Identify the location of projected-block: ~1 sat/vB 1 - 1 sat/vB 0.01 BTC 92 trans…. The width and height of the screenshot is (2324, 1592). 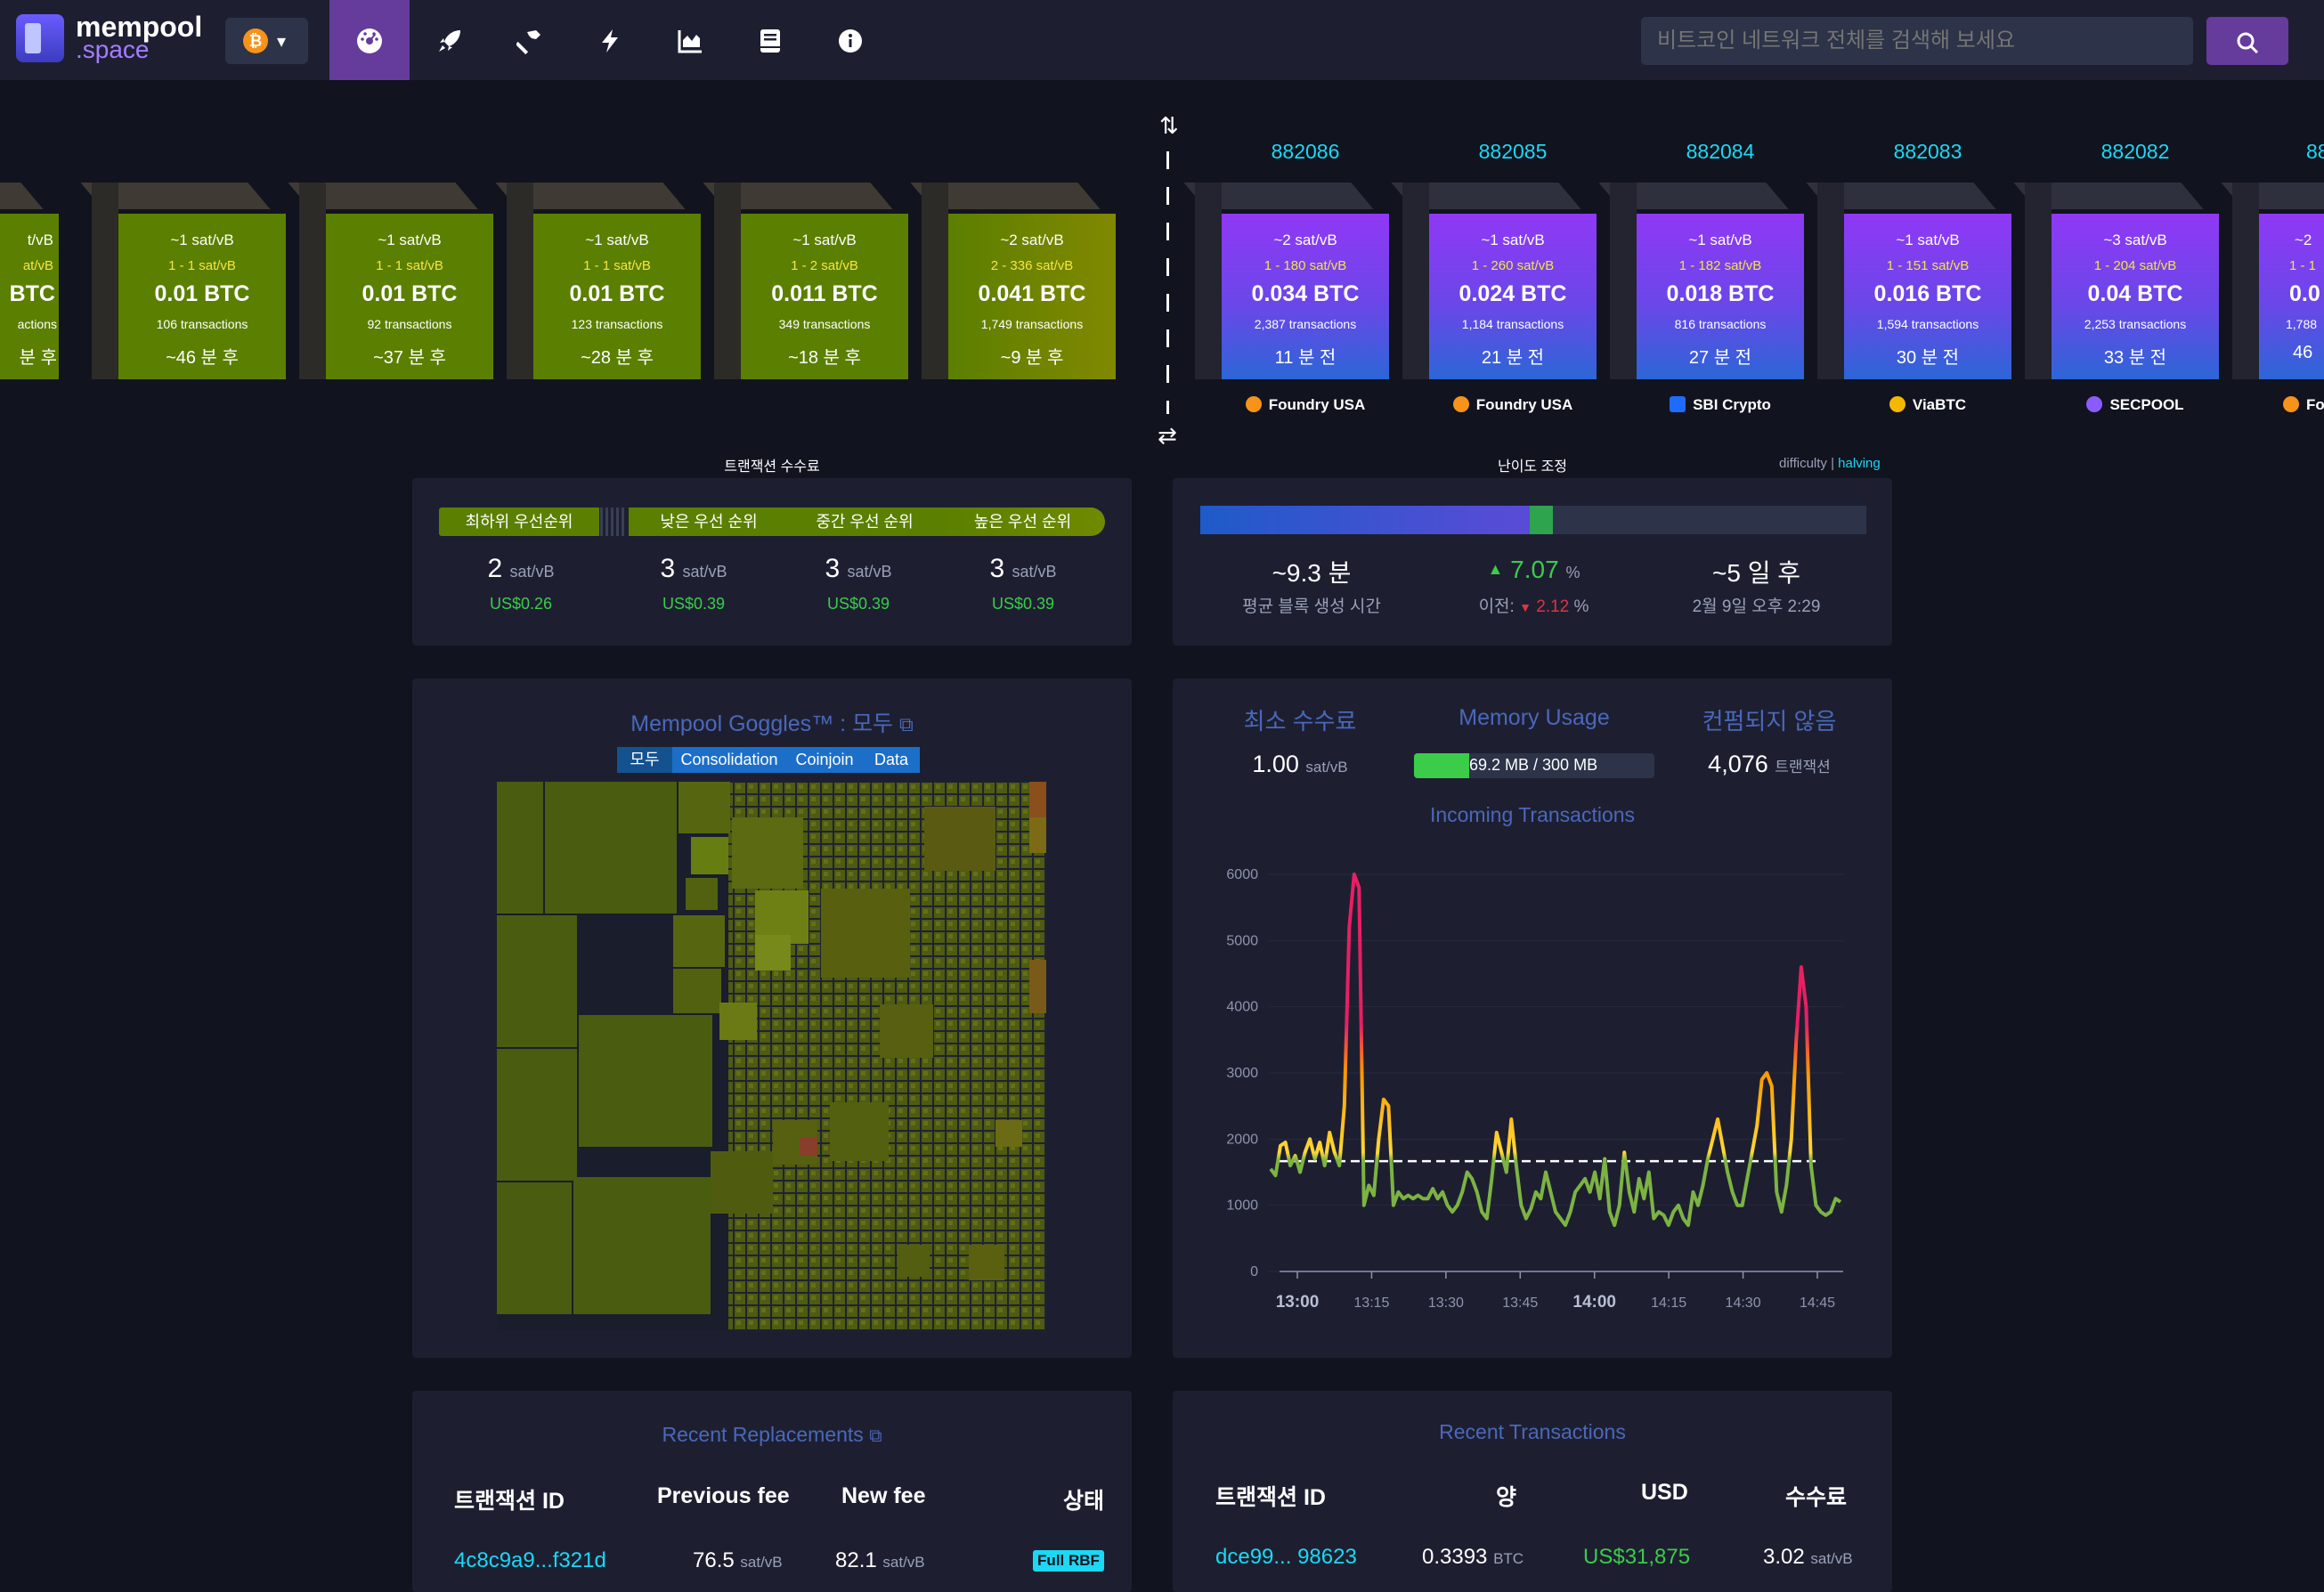
(391, 281).